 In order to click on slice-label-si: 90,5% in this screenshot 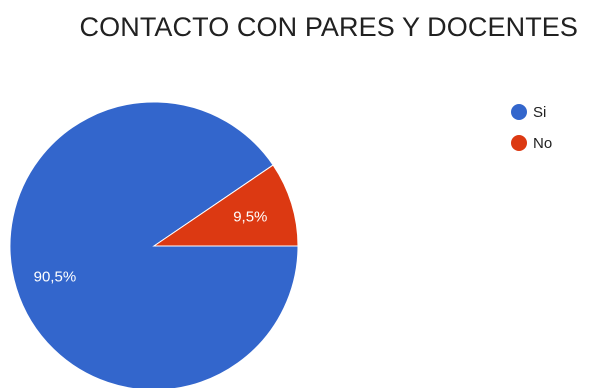, I will do `click(55, 277)`.